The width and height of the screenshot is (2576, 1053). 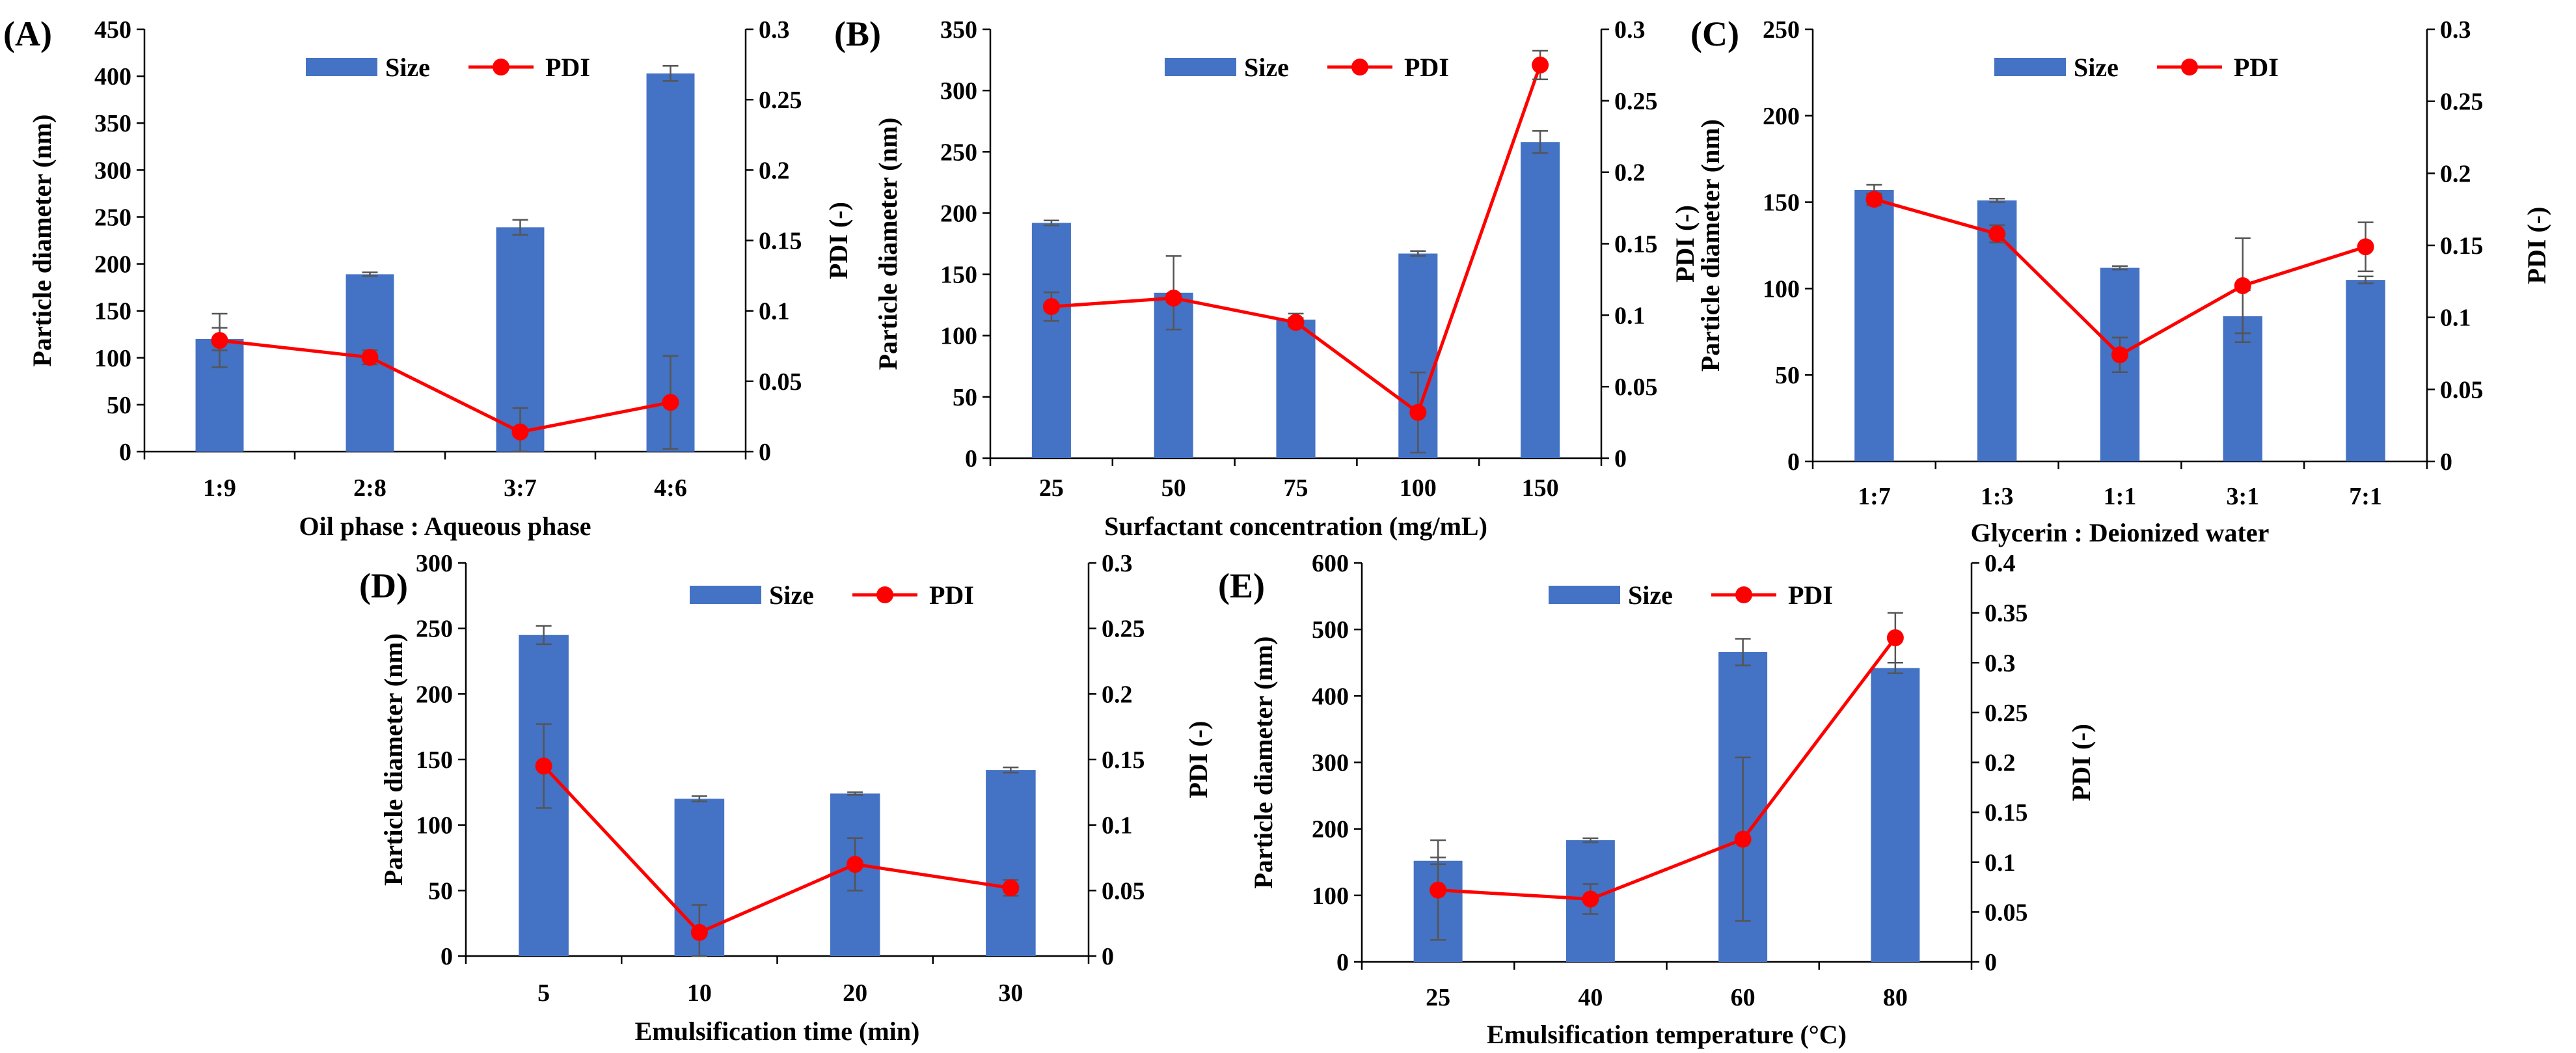 What do you see at coordinates (113, 123) in the screenshot?
I see `y-tick-label: 350` at bounding box center [113, 123].